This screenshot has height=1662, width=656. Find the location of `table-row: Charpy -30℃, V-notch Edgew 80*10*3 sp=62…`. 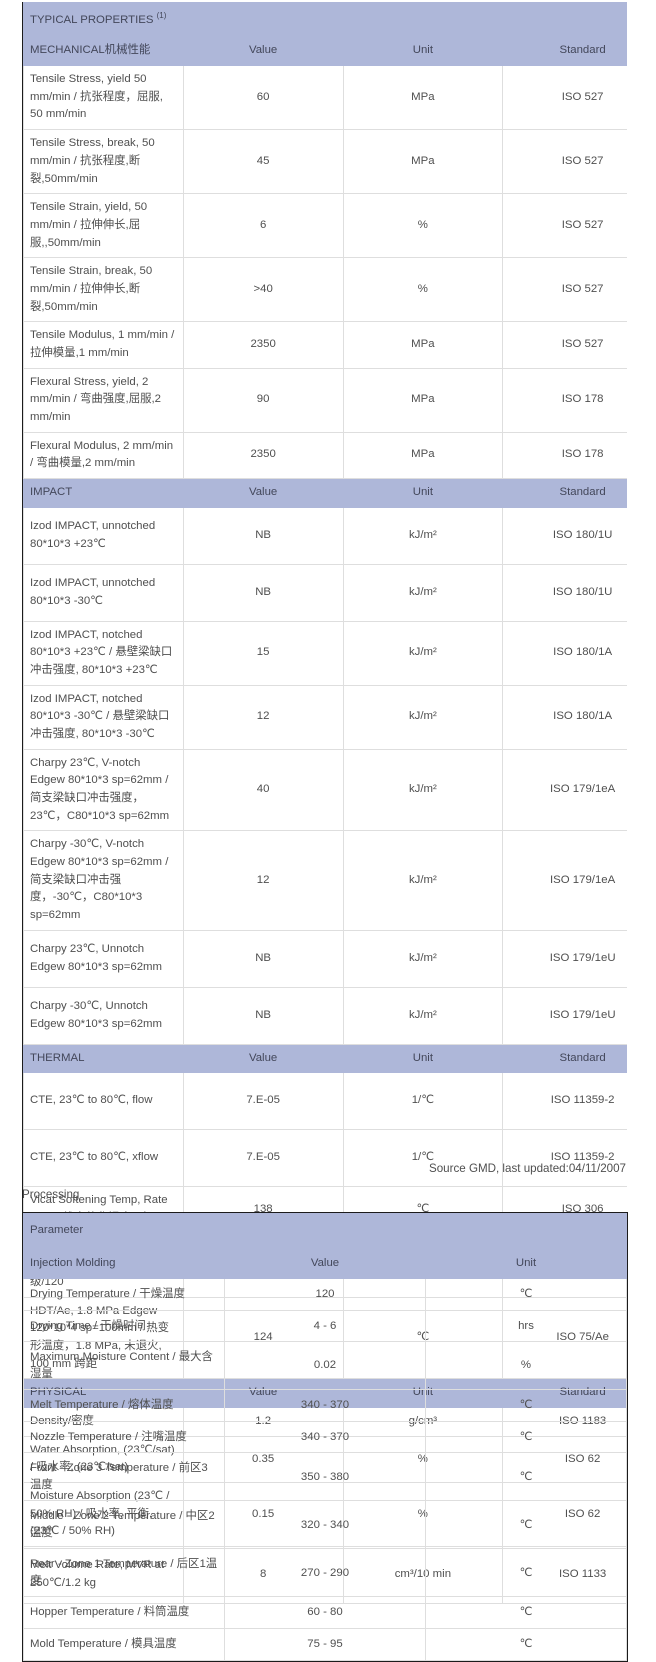

table-row: Charpy -30℃, V-notch Edgew 80*10*3 sp=62… is located at coordinates (325, 880).